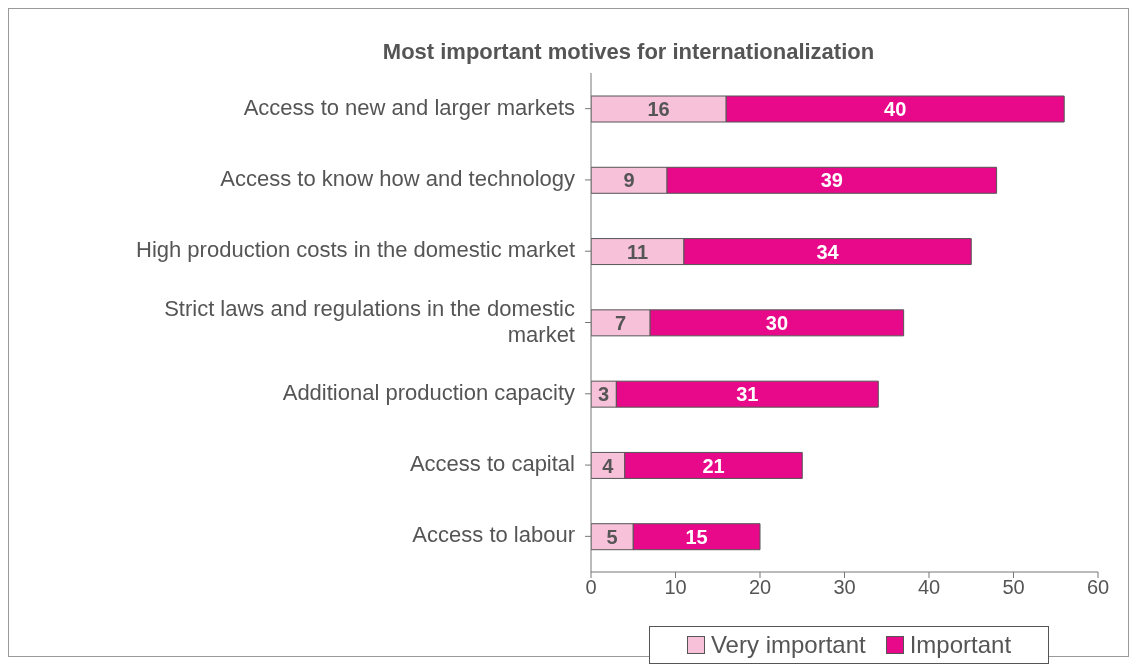  What do you see at coordinates (628, 52) in the screenshot?
I see `chart-title: Most important motives for internationalization` at bounding box center [628, 52].